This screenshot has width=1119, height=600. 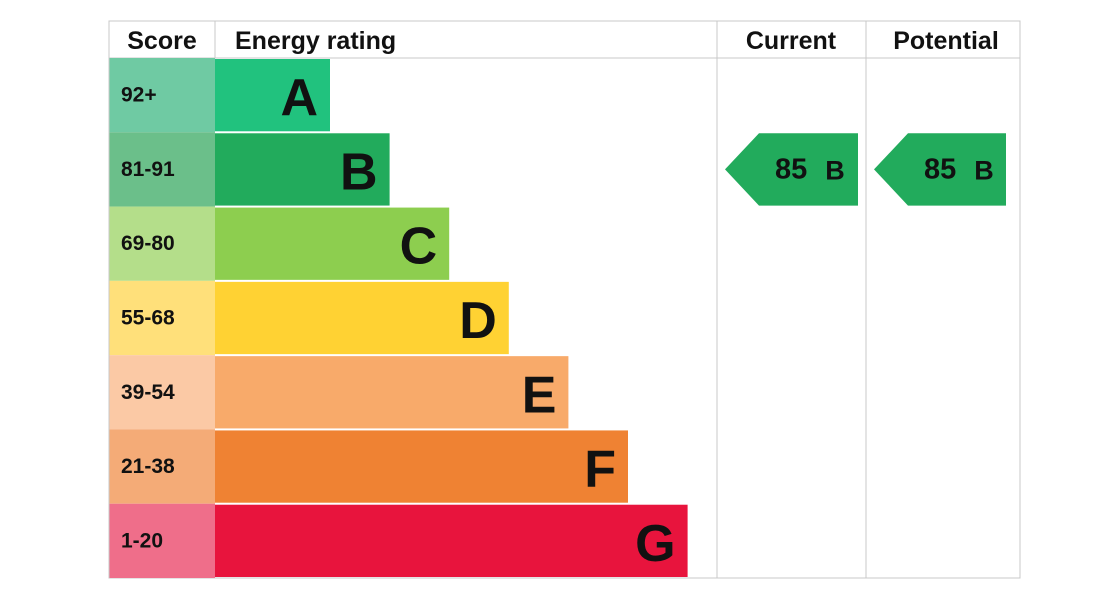 What do you see at coordinates (655, 544) in the screenshot?
I see `band-letter: G` at bounding box center [655, 544].